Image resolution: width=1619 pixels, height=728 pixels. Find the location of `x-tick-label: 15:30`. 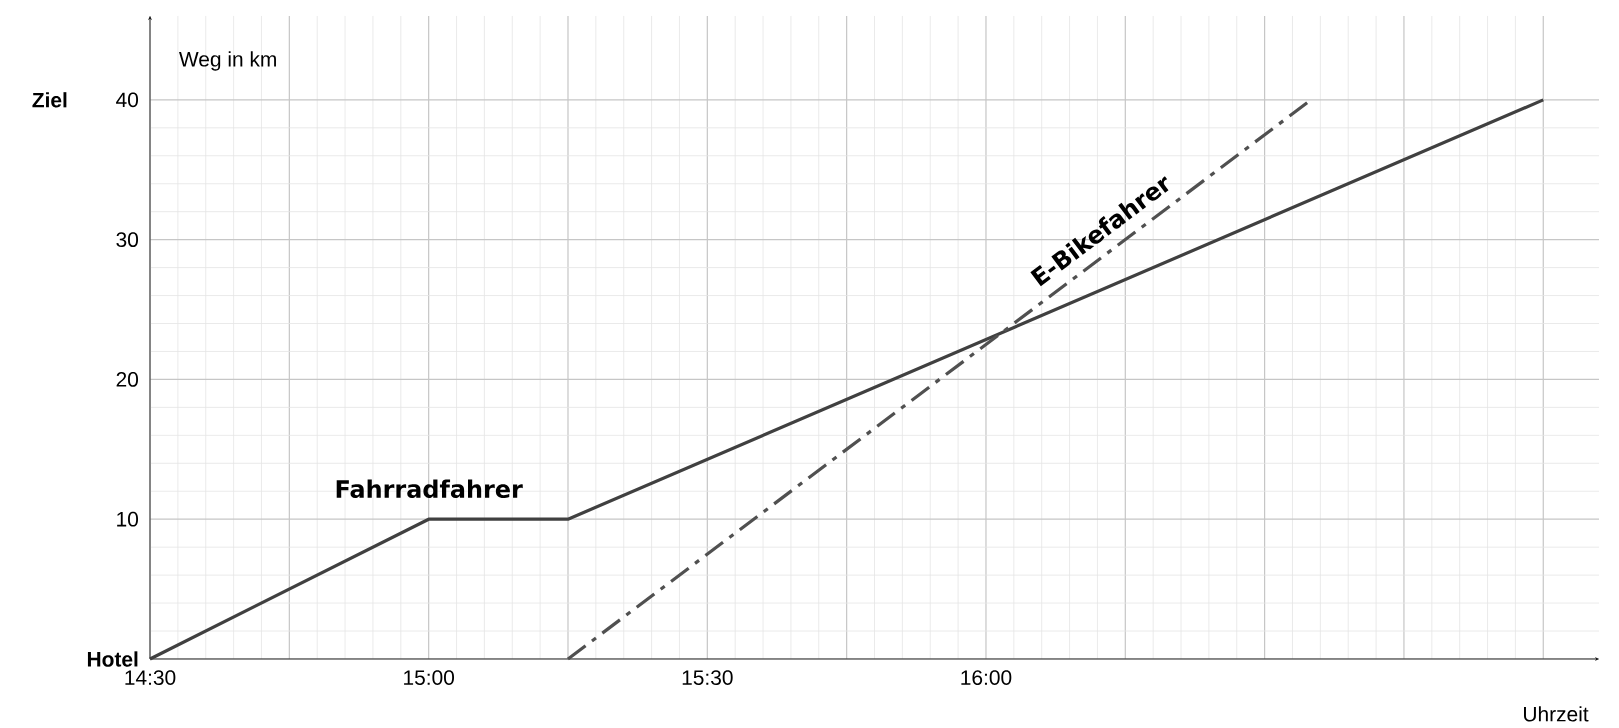

x-tick-label: 15:30 is located at coordinates (707, 677).